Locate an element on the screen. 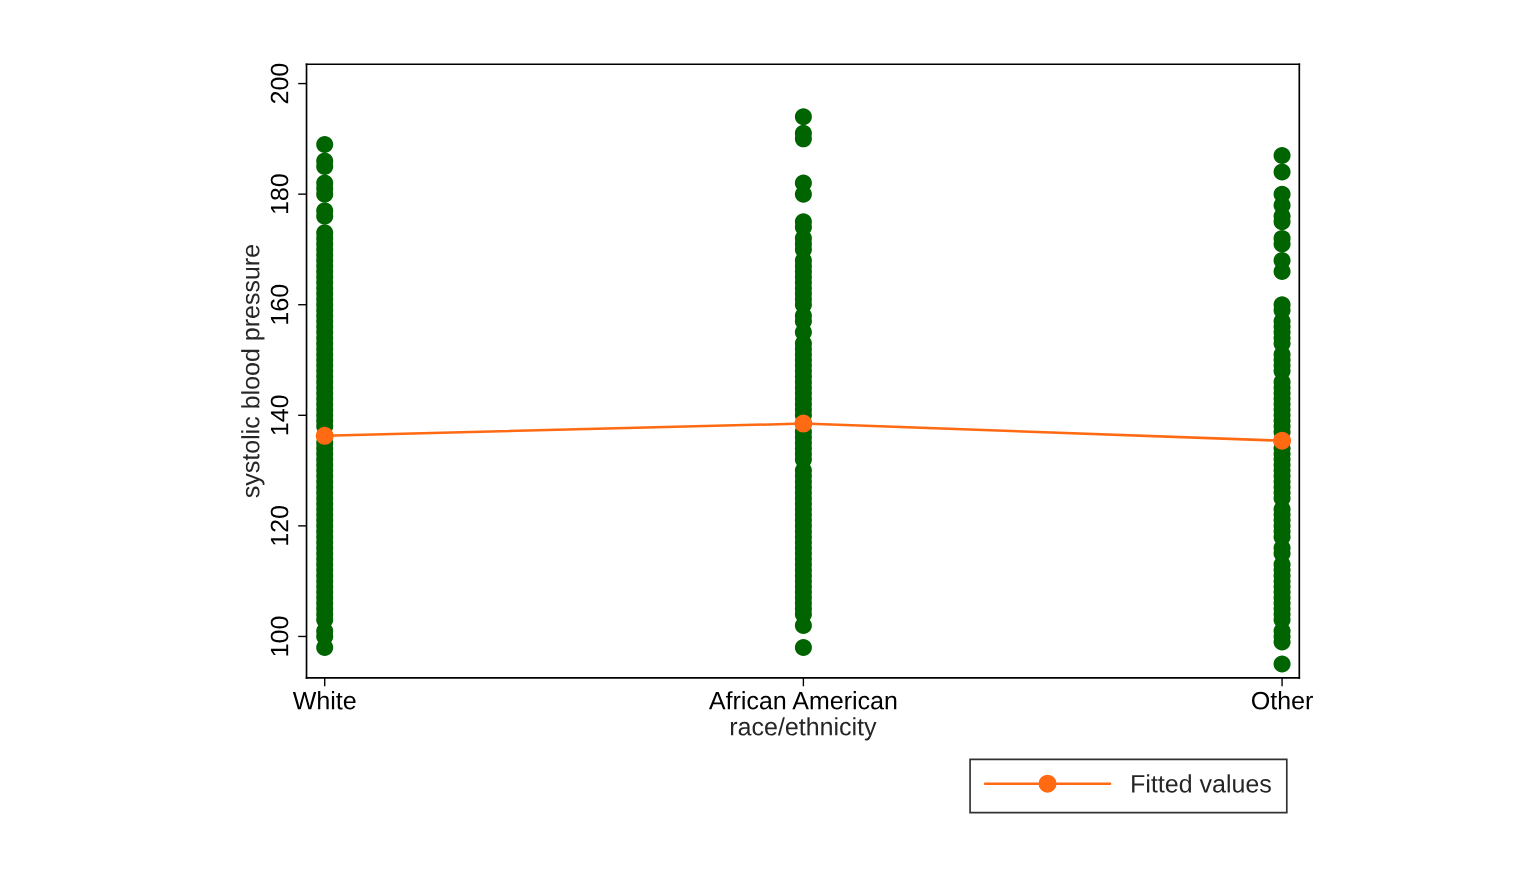 Image resolution: width=1525 pixels, height=892 pixels. legend-label: Fitted values is located at coordinates (1201, 783).